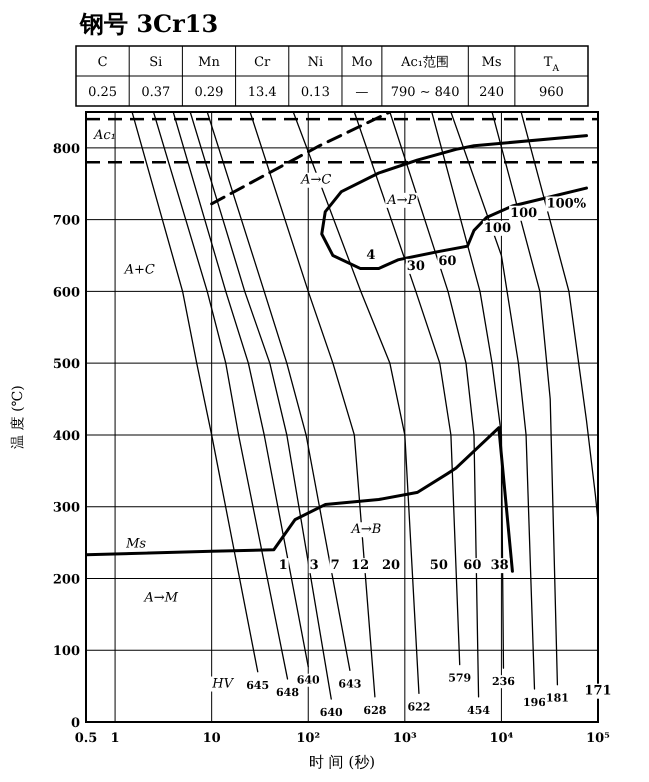 This screenshot has width=649, height=782. What do you see at coordinates (66, 149) in the screenshot?
I see `y-tick-label: 800` at bounding box center [66, 149].